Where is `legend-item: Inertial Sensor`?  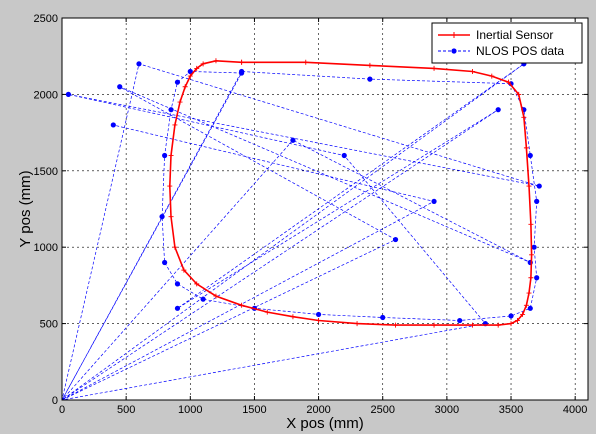 legend-item: Inertial Sensor is located at coordinates (495, 35).